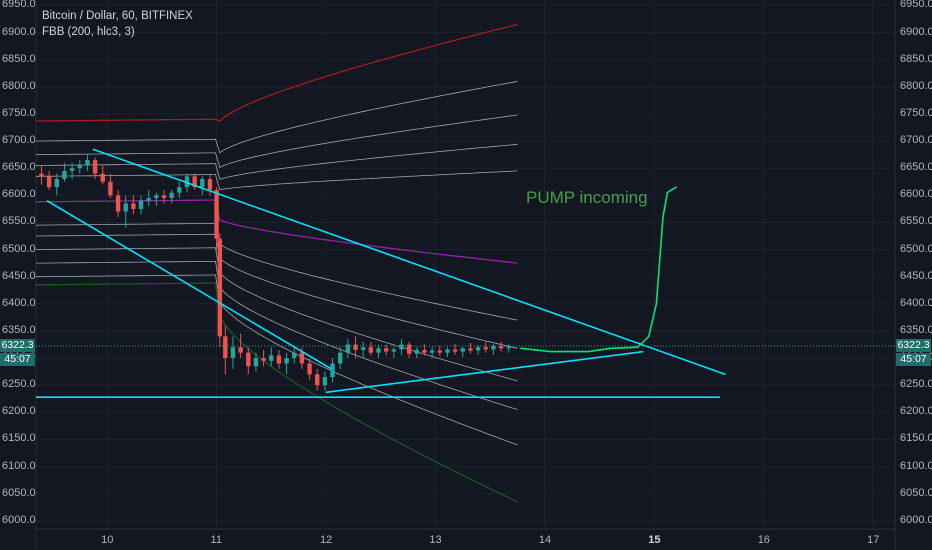 The width and height of the screenshot is (932, 550). Describe the element at coordinates (916, 140) in the screenshot. I see `price-tick-label: 6700.0` at that location.